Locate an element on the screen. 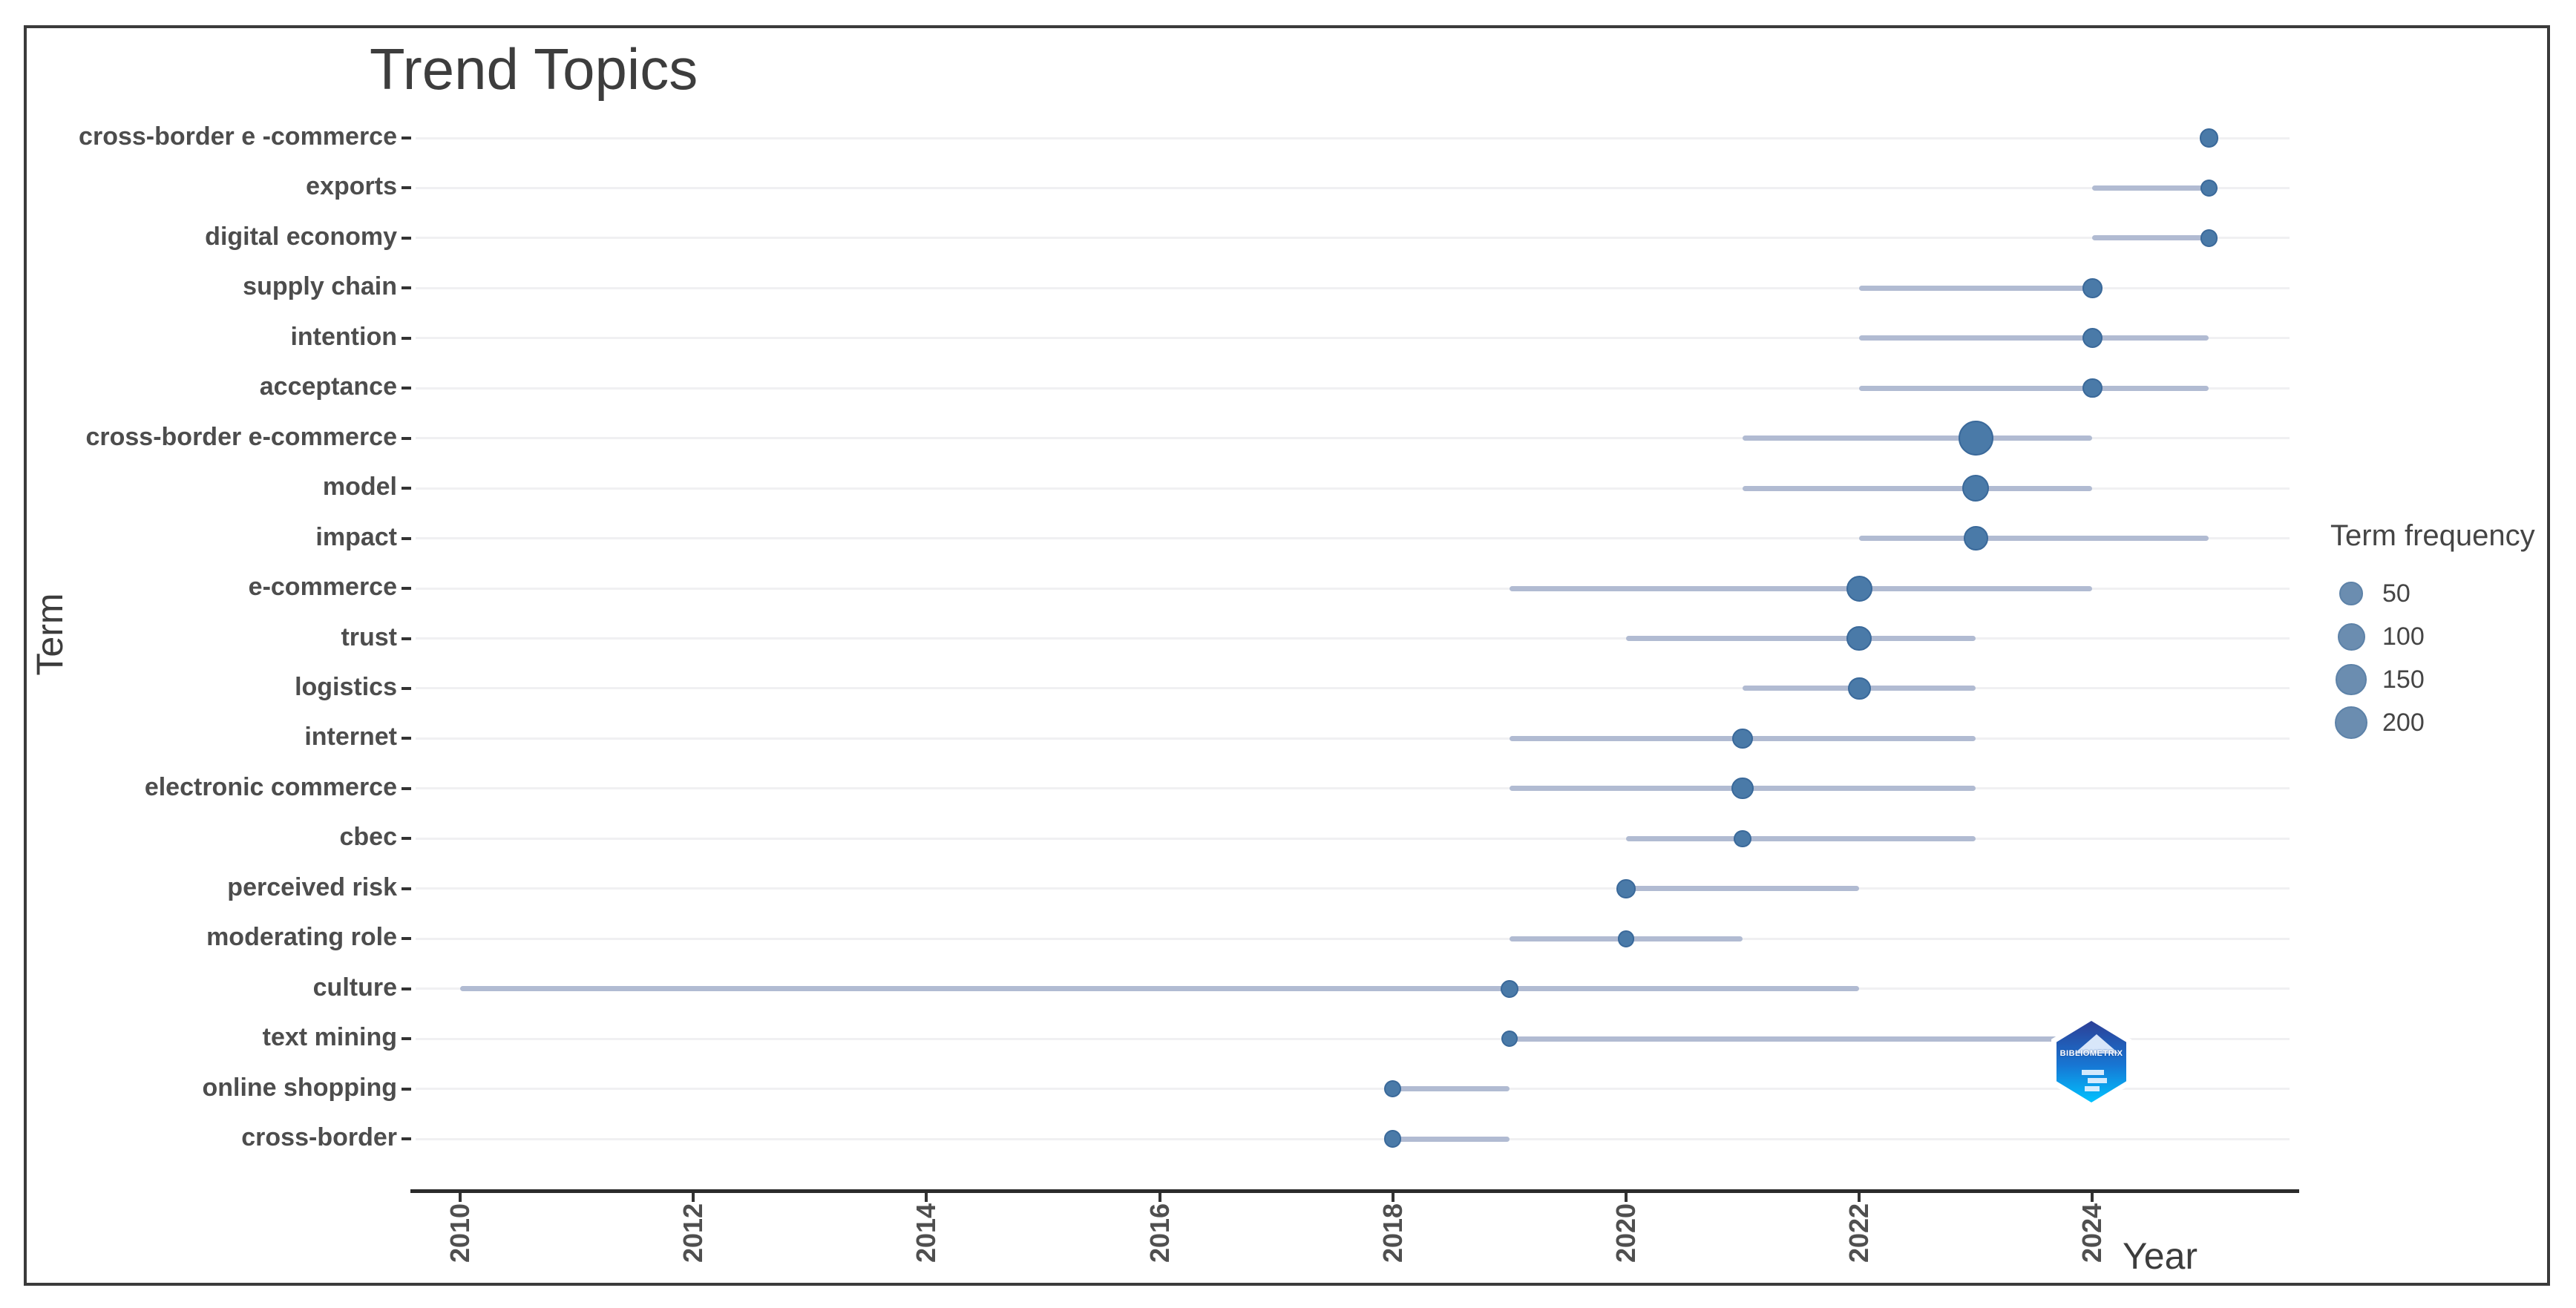 The width and height of the screenshot is (2576, 1308). term-label: logistics is located at coordinates (346, 686).